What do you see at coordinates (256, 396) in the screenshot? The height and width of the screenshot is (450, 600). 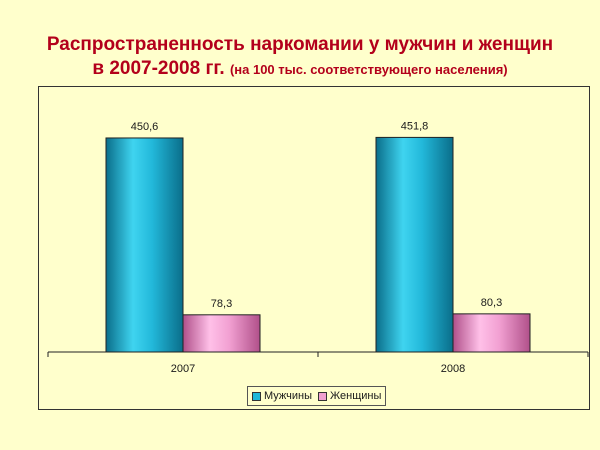 I see `legend-swatch-men` at bounding box center [256, 396].